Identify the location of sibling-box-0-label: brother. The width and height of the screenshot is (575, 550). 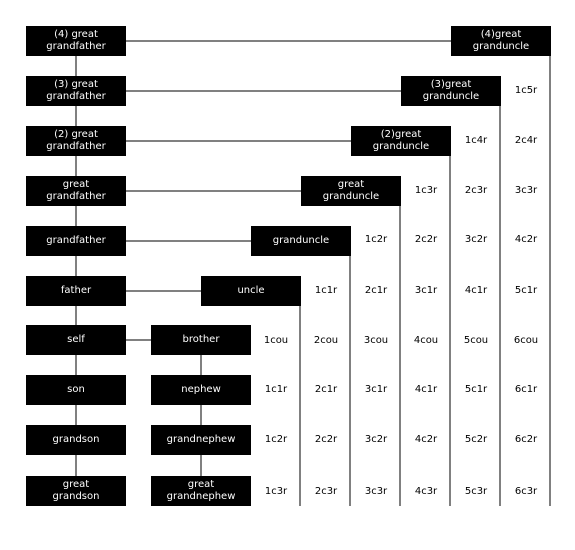
(201, 339).